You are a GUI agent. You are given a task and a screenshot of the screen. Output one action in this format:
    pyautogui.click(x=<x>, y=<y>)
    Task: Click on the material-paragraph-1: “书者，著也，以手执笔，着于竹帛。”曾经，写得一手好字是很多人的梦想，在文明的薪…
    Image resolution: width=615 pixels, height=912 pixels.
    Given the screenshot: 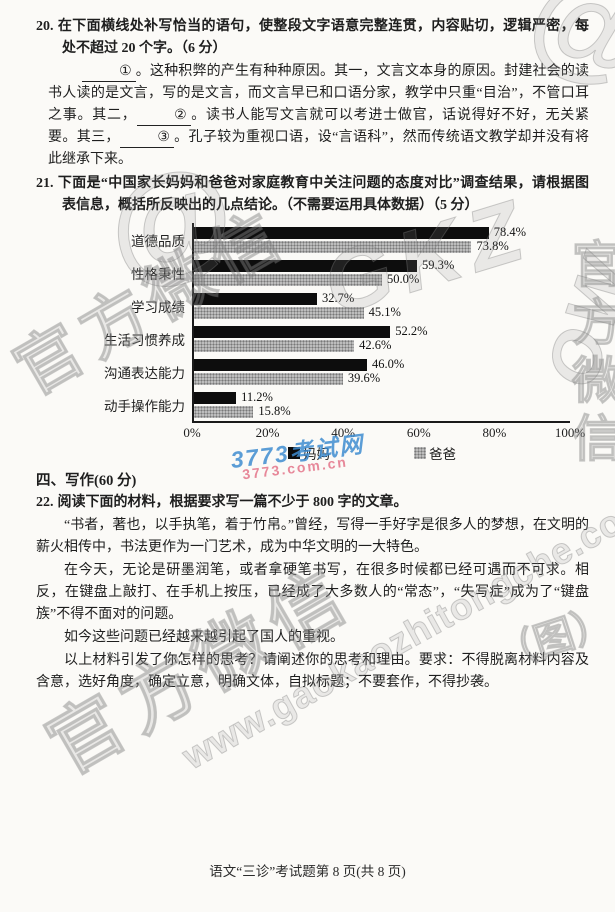 What is the action you would take?
    pyautogui.click(x=312, y=536)
    